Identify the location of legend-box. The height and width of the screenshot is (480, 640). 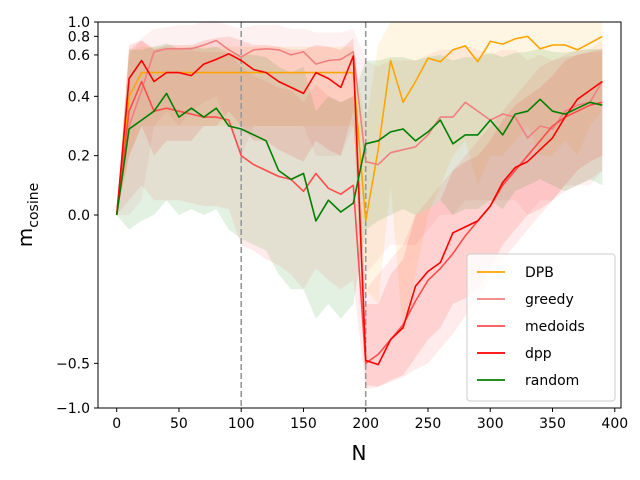
(541, 327).